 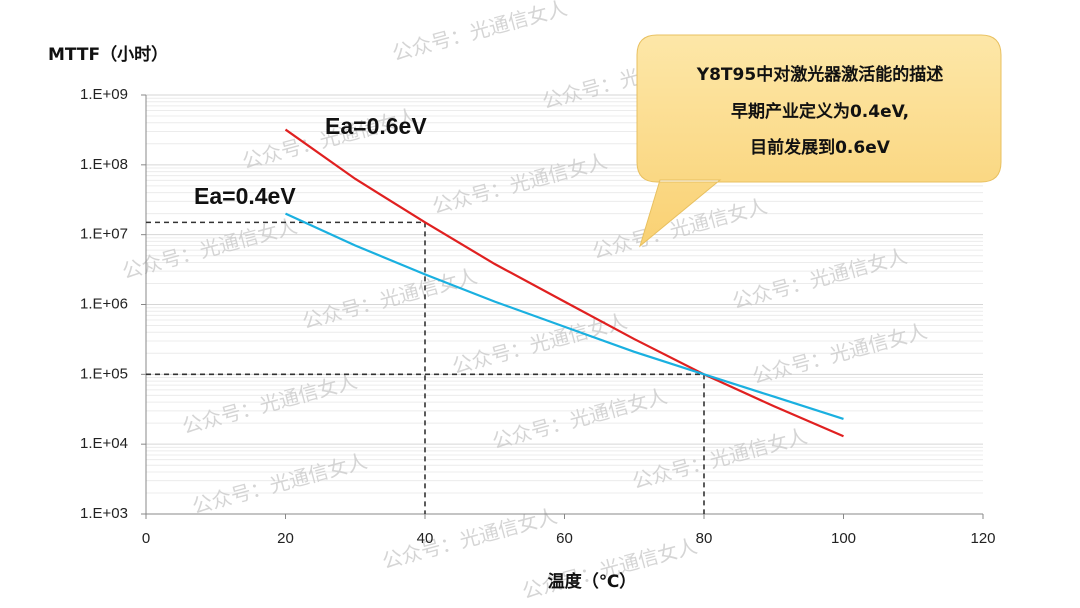 I want to click on x-tick-label: 80, so click(x=704, y=538).